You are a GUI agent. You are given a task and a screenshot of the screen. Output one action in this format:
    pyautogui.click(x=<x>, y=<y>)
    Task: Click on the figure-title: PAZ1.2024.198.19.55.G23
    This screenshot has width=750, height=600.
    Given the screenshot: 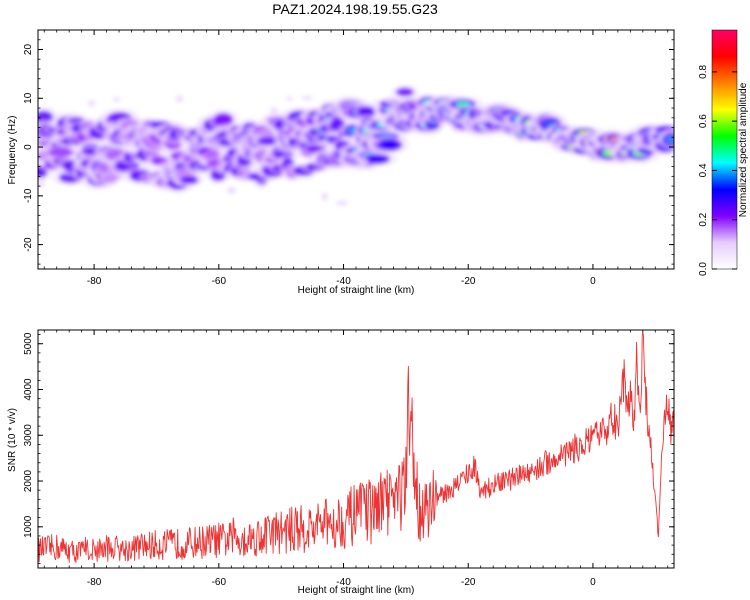 What is the action you would take?
    pyautogui.click(x=355, y=9)
    